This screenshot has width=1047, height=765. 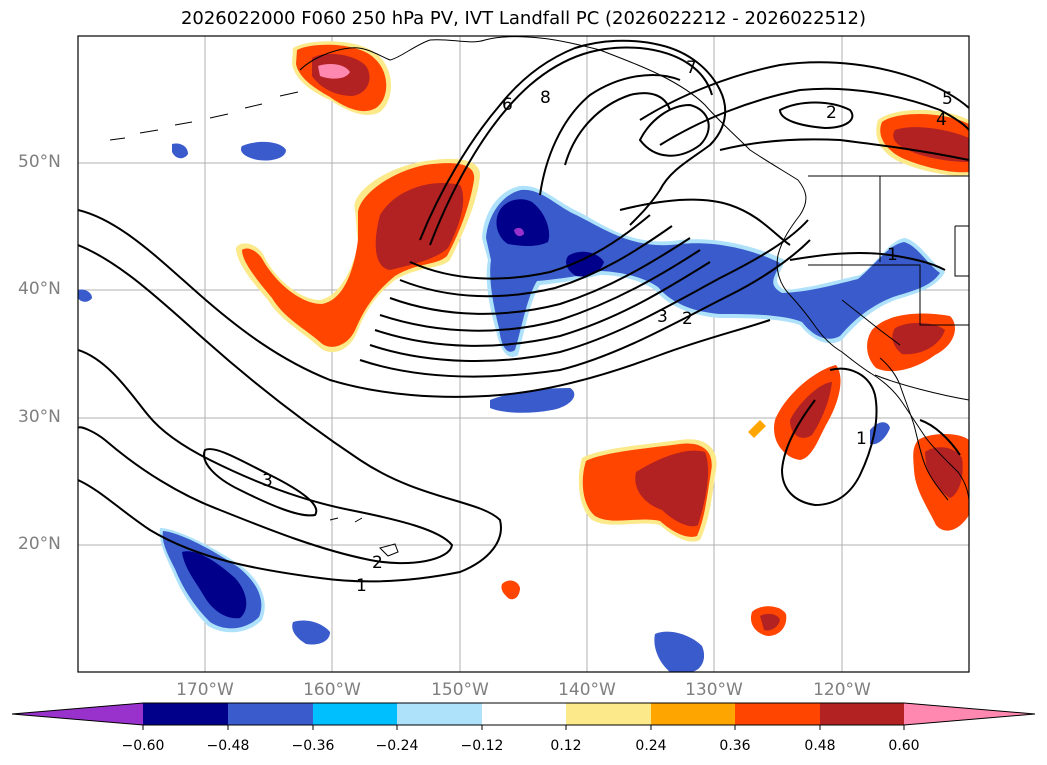 What do you see at coordinates (714, 690) in the screenshot?
I see `lon-label-130w: 130°W` at bounding box center [714, 690].